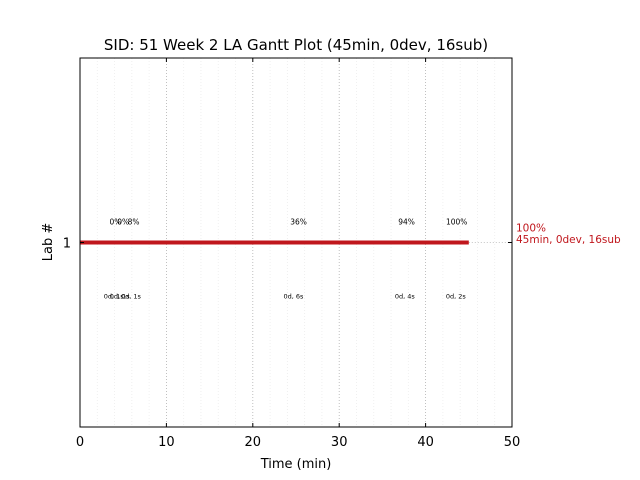  What do you see at coordinates (405, 297) in the screenshot?
I see `deviation-annotation: 0d, 4s` at bounding box center [405, 297].